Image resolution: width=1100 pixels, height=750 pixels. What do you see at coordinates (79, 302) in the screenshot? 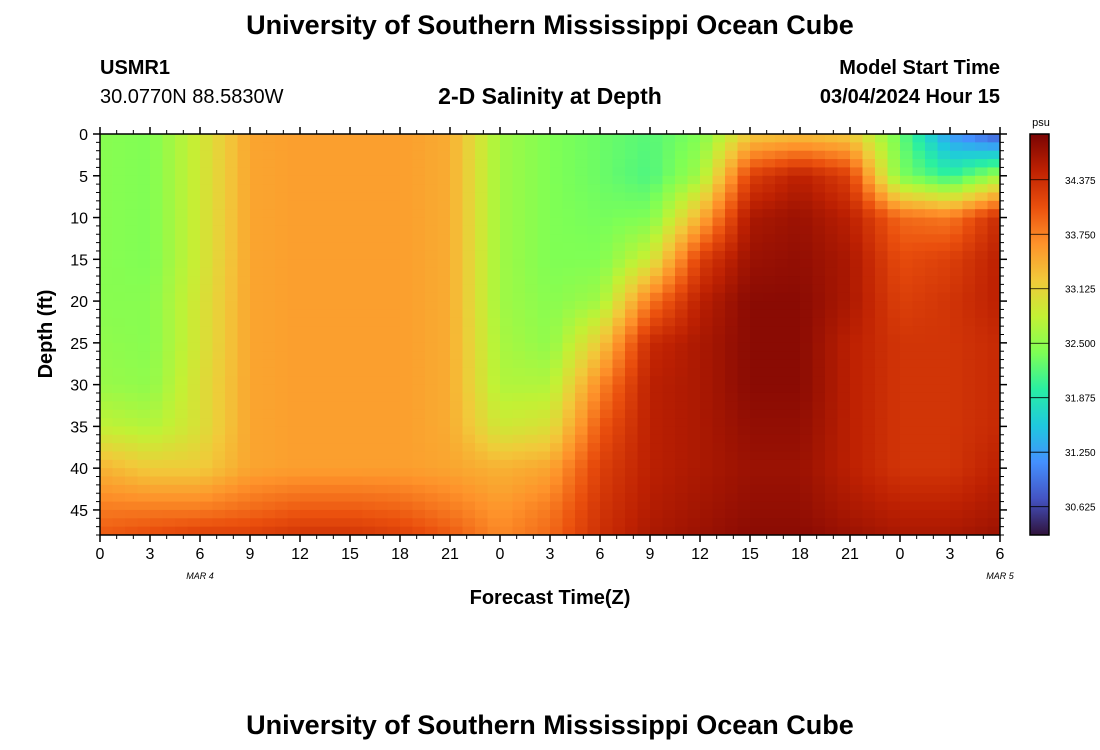
I see `y-tick-label: 20` at bounding box center [79, 302].